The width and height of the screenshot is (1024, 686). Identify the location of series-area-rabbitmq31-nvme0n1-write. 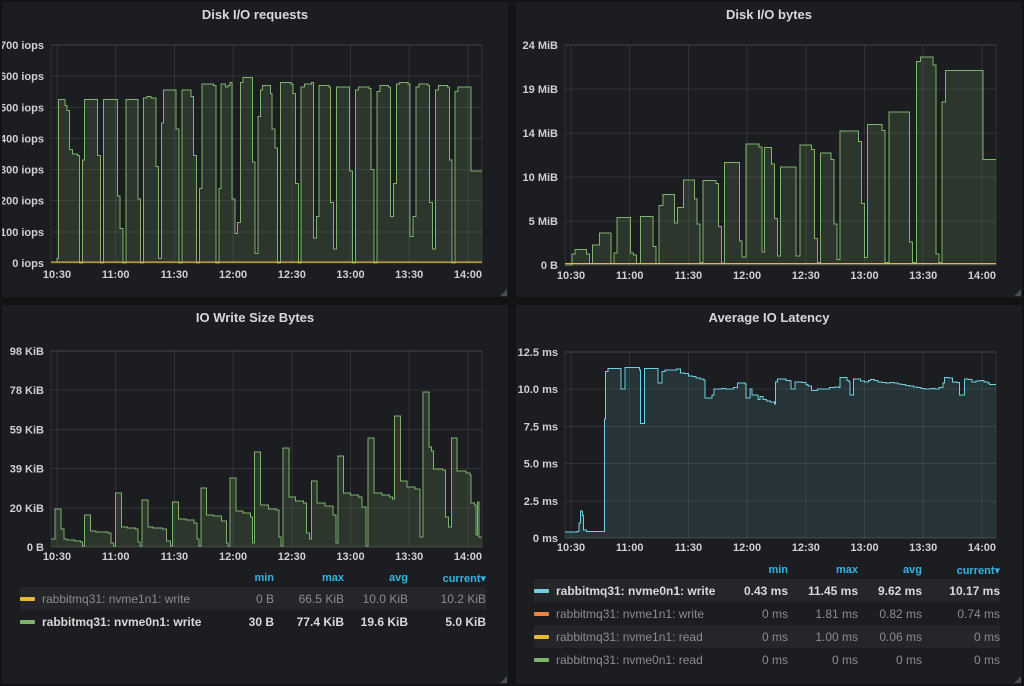
(266, 469).